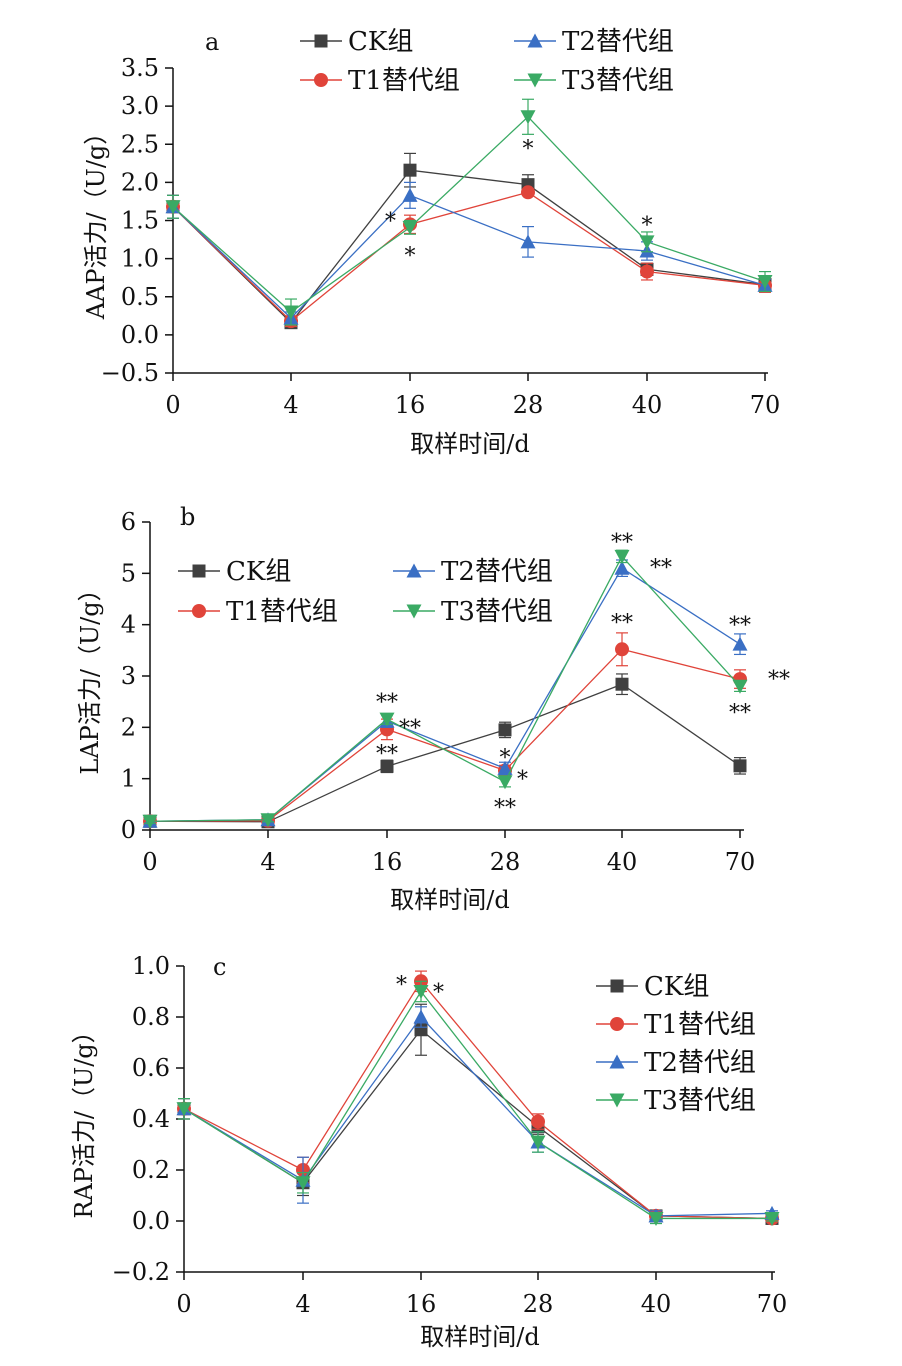 The width and height of the screenshot is (902, 1366). What do you see at coordinates (140, 221) in the screenshot?
I see `y-tick-label: 1.5` at bounding box center [140, 221].